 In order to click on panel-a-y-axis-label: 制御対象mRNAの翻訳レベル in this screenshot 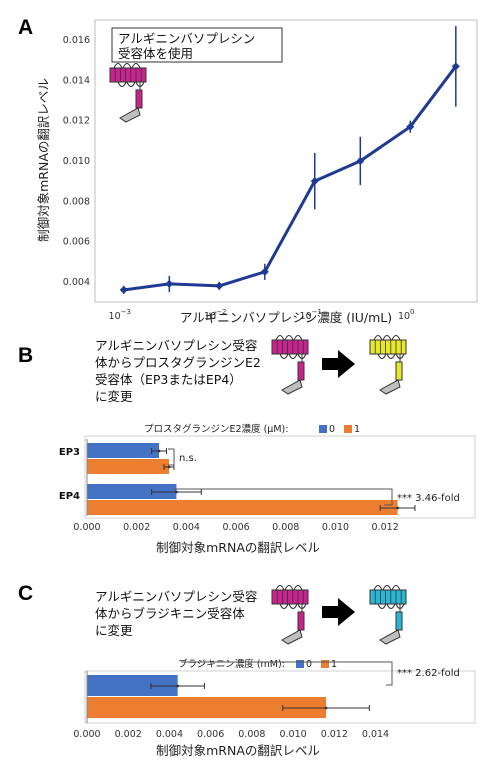, I will do `click(43, 160)`.